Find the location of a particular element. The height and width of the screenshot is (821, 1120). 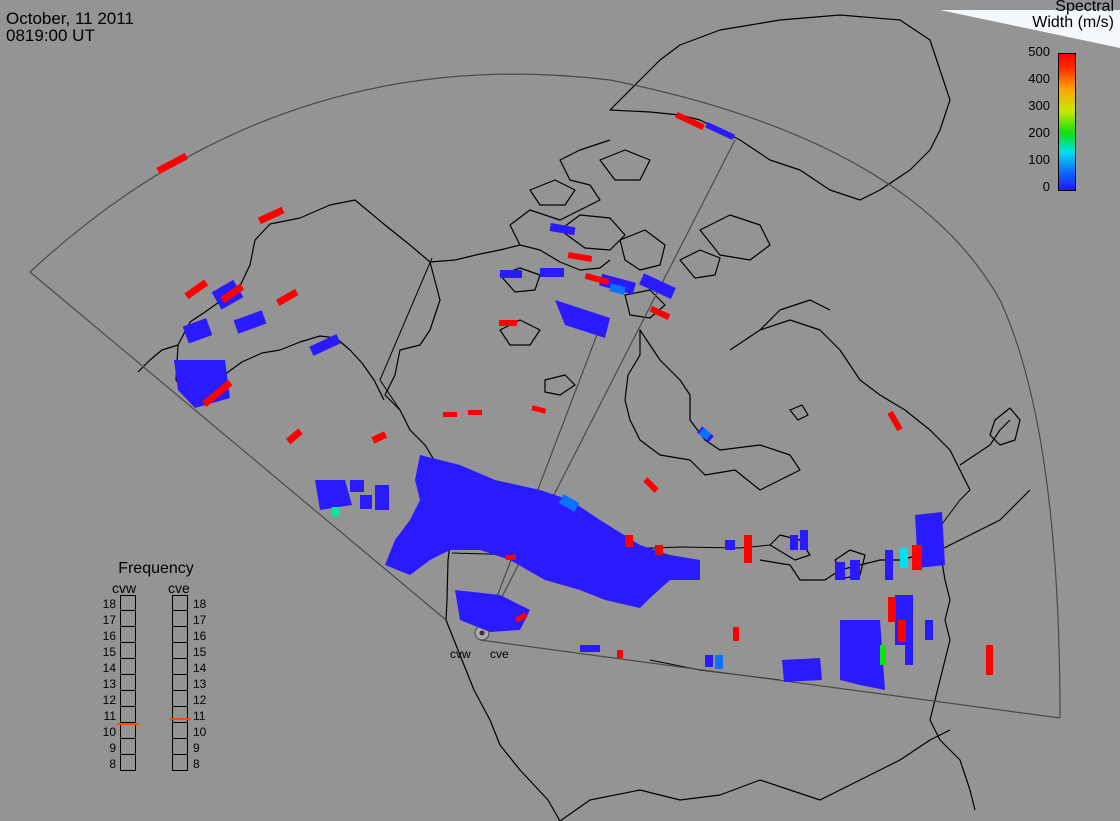

frequency-column-cve is located at coordinates (180, 683).